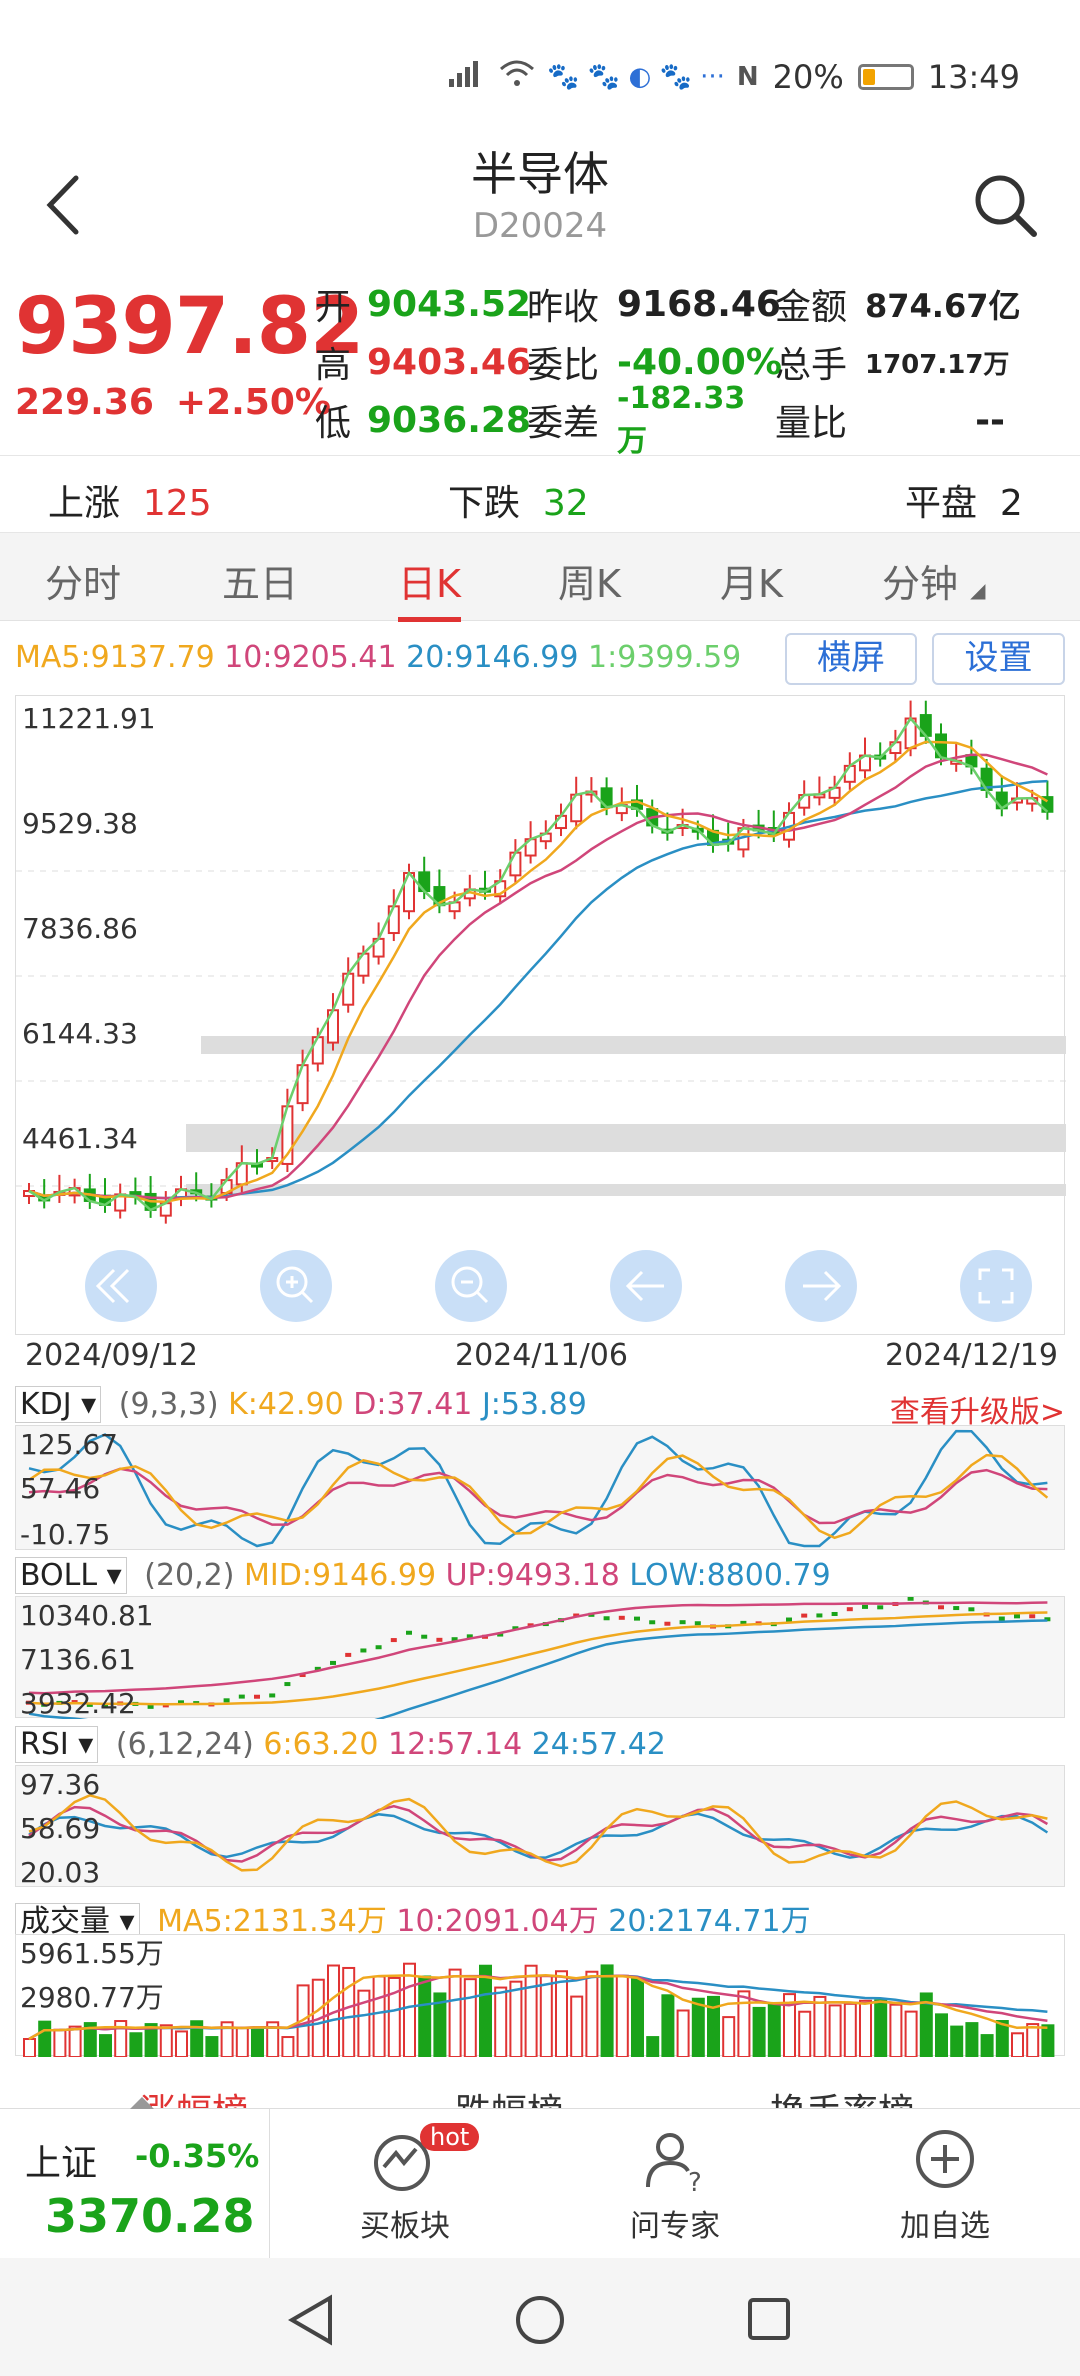 Image resolution: width=1080 pixels, height=2376 pixels. Describe the element at coordinates (699, 362) in the screenshot. I see `value-bid-ratio: -40.00%` at that location.